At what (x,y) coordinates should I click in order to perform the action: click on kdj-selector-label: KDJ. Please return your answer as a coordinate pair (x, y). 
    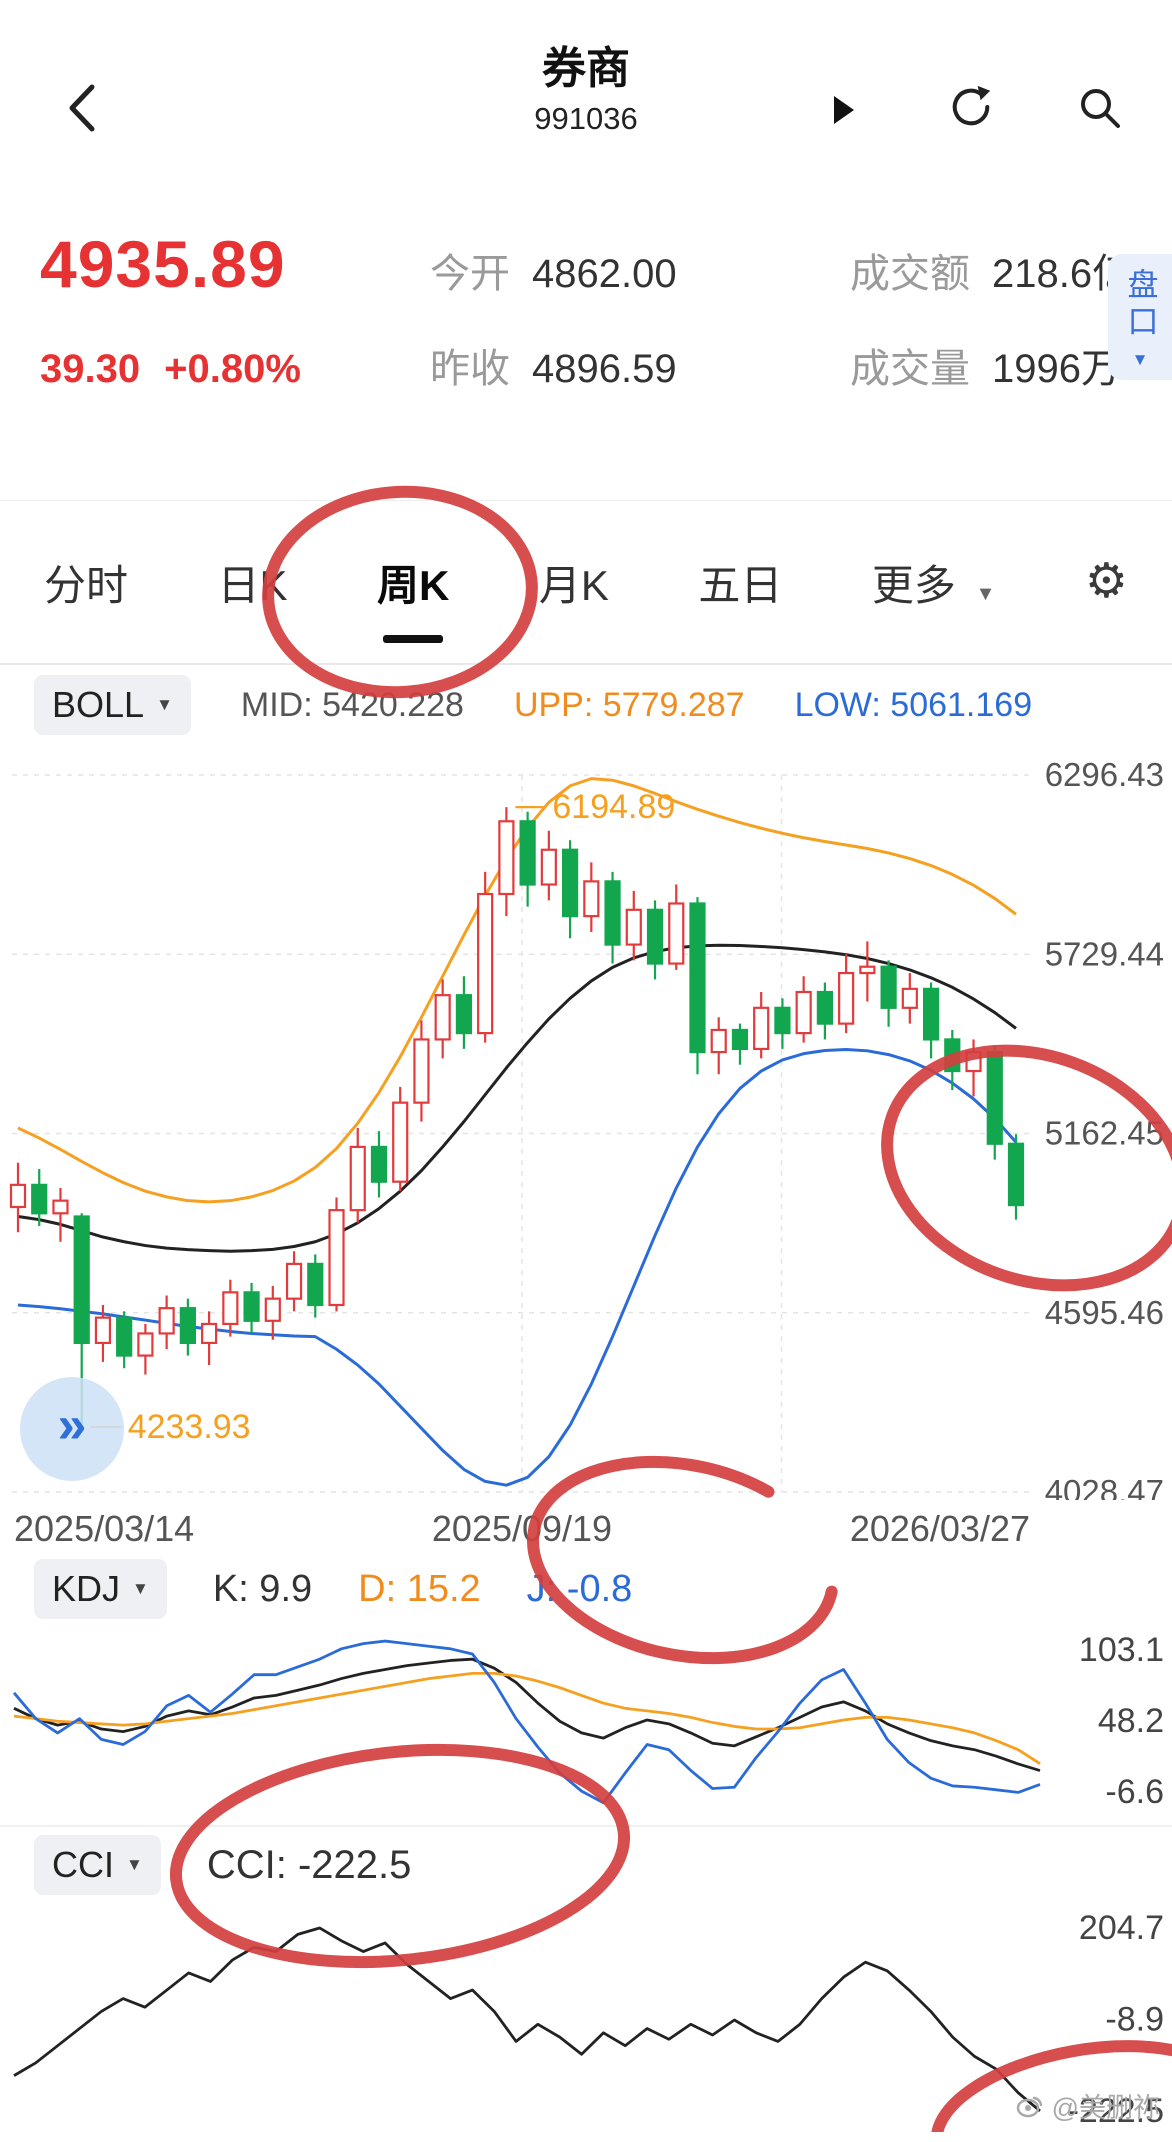
    Looking at the image, I should click on (86, 1588).